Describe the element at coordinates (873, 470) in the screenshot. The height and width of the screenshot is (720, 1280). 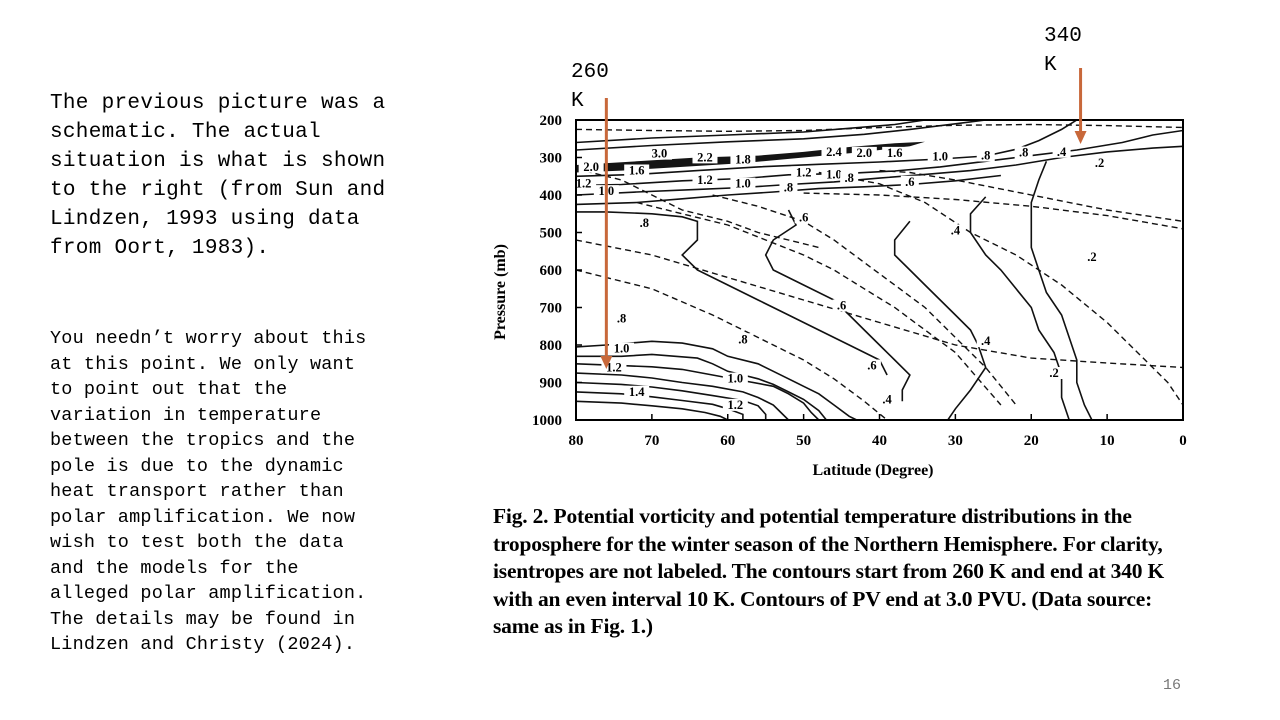
I see `x-axis-title: Latitude (Degree)` at that location.